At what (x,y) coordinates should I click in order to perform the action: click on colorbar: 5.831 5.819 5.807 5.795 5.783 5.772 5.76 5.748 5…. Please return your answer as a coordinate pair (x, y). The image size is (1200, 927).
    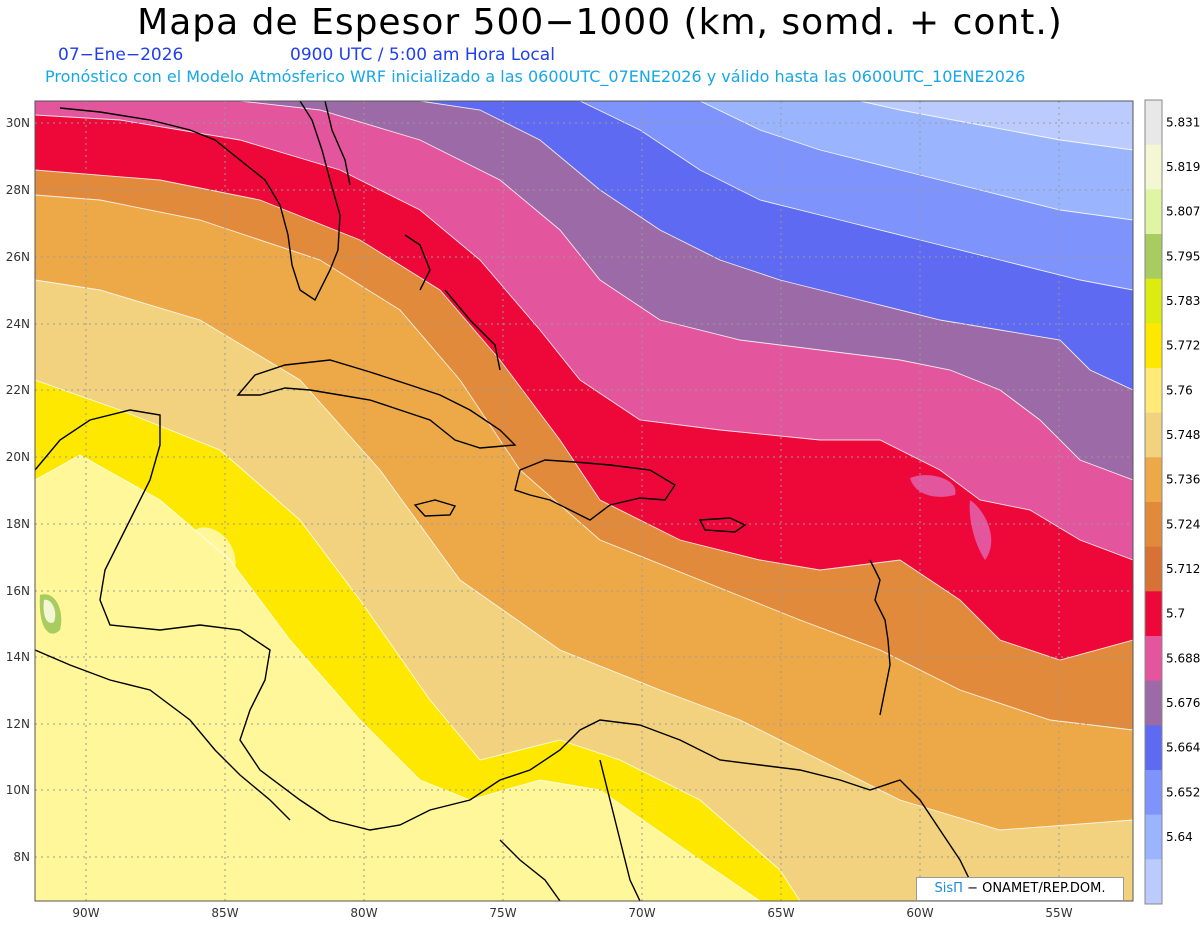
    Looking at the image, I should click on (1172, 502).